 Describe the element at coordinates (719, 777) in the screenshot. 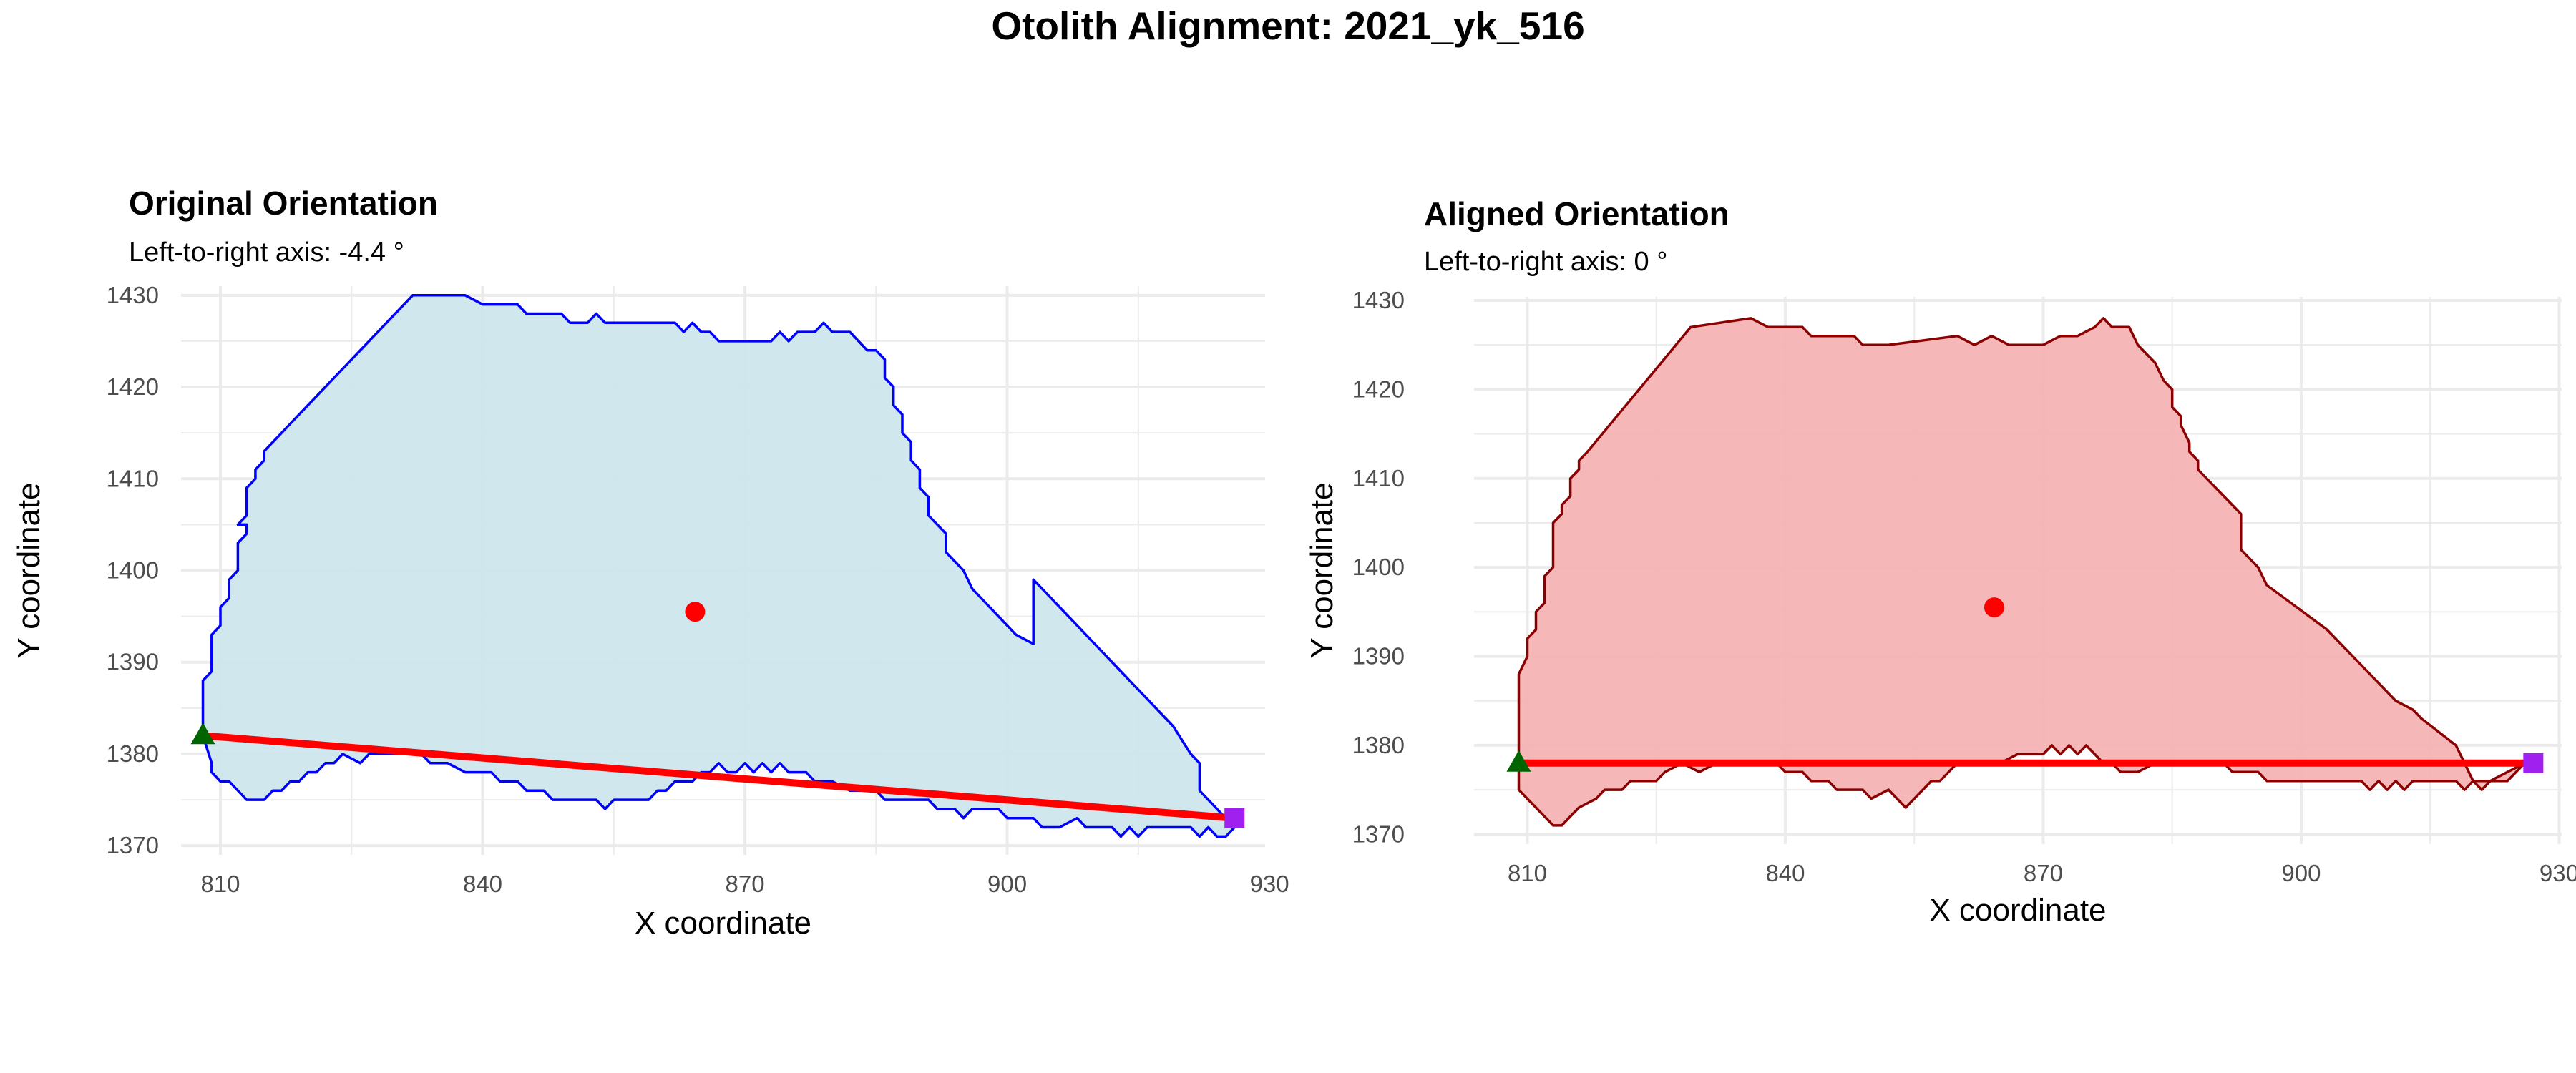

I see `original-left-right-axis-line` at that location.